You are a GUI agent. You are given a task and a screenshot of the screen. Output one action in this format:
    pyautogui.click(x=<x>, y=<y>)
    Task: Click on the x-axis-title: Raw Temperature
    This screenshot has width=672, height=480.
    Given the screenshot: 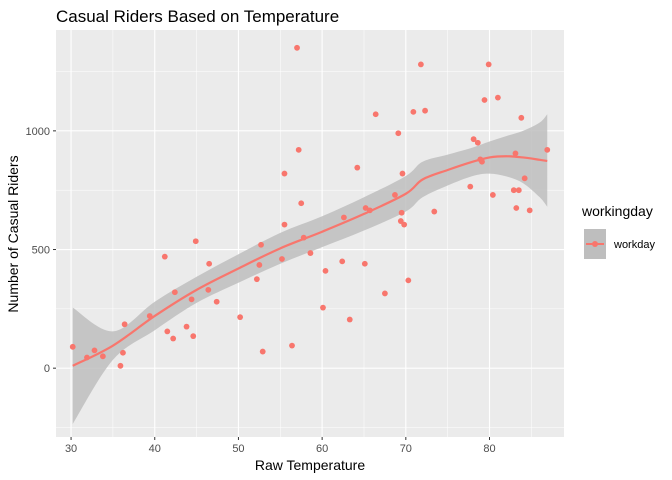 What is the action you would take?
    pyautogui.click(x=310, y=465)
    